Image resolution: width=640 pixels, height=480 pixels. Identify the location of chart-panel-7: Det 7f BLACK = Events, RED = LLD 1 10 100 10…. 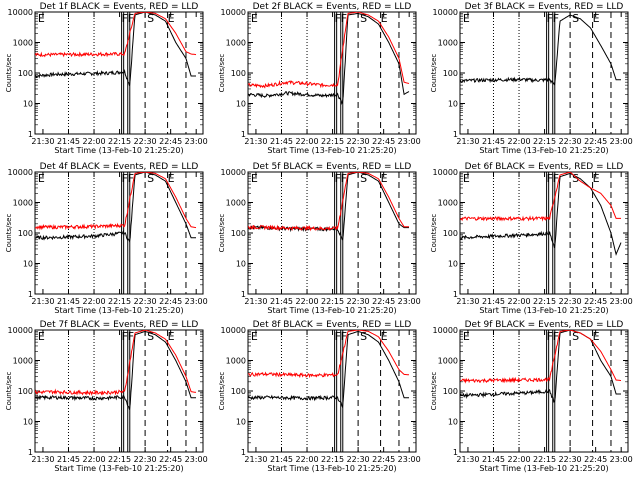
(106, 396).